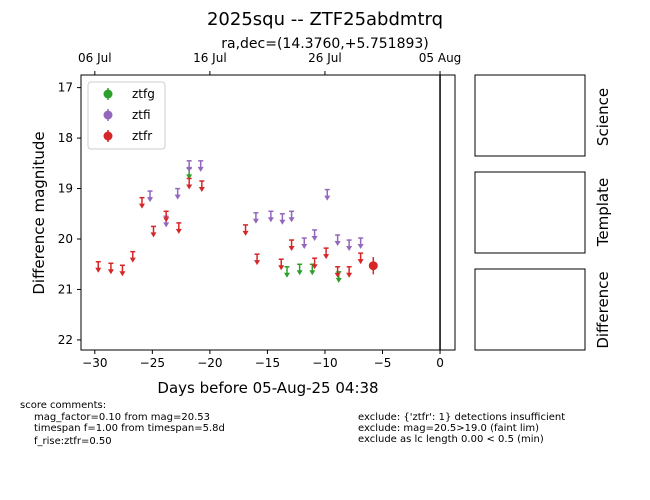 The height and width of the screenshot is (500, 650). Describe the element at coordinates (530, 115) in the screenshot. I see `science-panel` at that location.